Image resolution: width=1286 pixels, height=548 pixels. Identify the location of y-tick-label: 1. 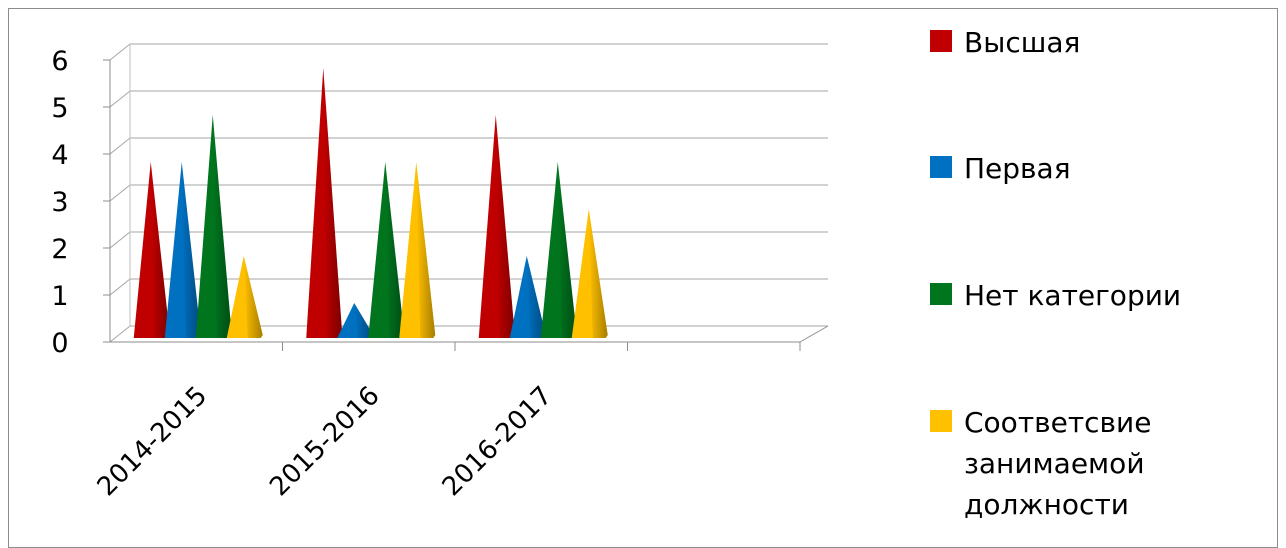
(59, 296).